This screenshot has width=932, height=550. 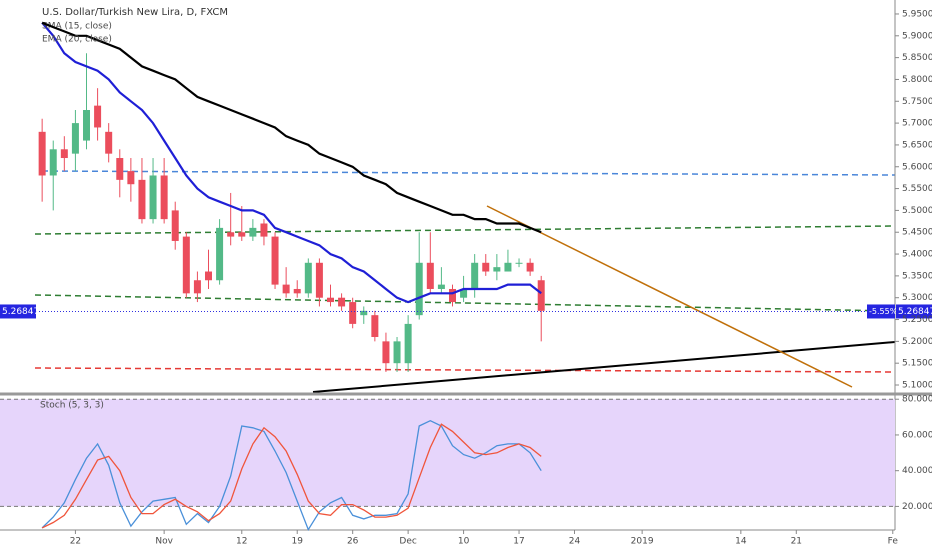 I want to click on x-tick-label: Nov, so click(x=164, y=542).